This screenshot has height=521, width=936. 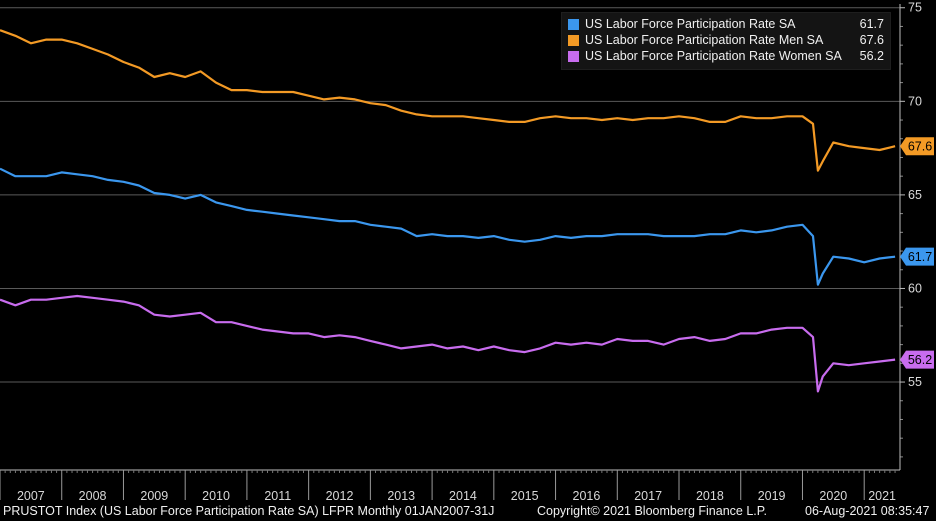 What do you see at coordinates (154, 494) in the screenshot?
I see `x-tick-label: 2009` at bounding box center [154, 494].